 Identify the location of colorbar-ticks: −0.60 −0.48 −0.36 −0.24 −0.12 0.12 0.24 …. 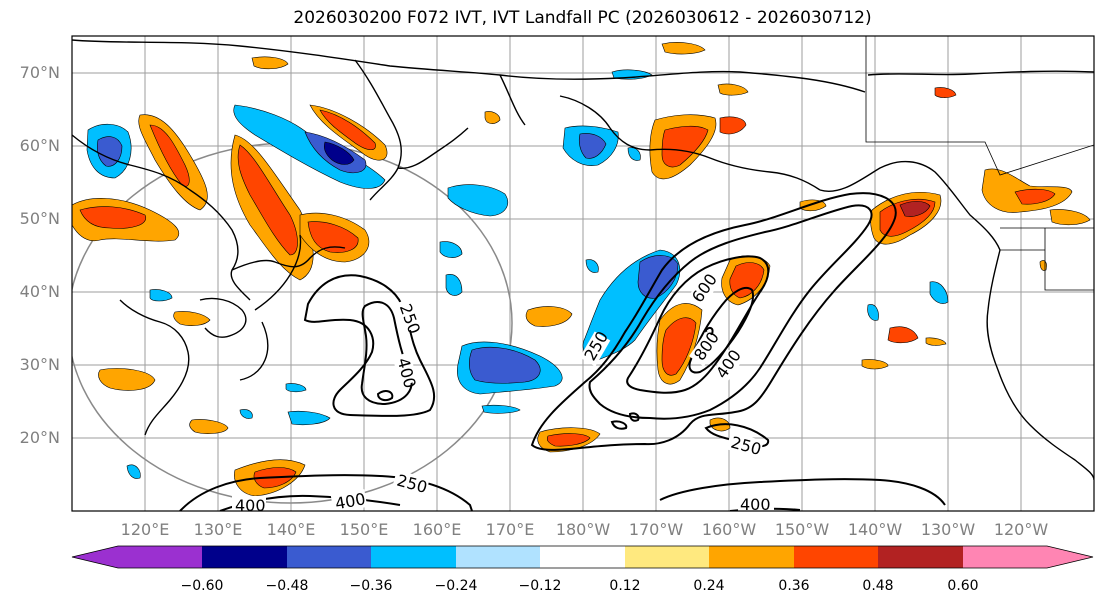
(580, 586).